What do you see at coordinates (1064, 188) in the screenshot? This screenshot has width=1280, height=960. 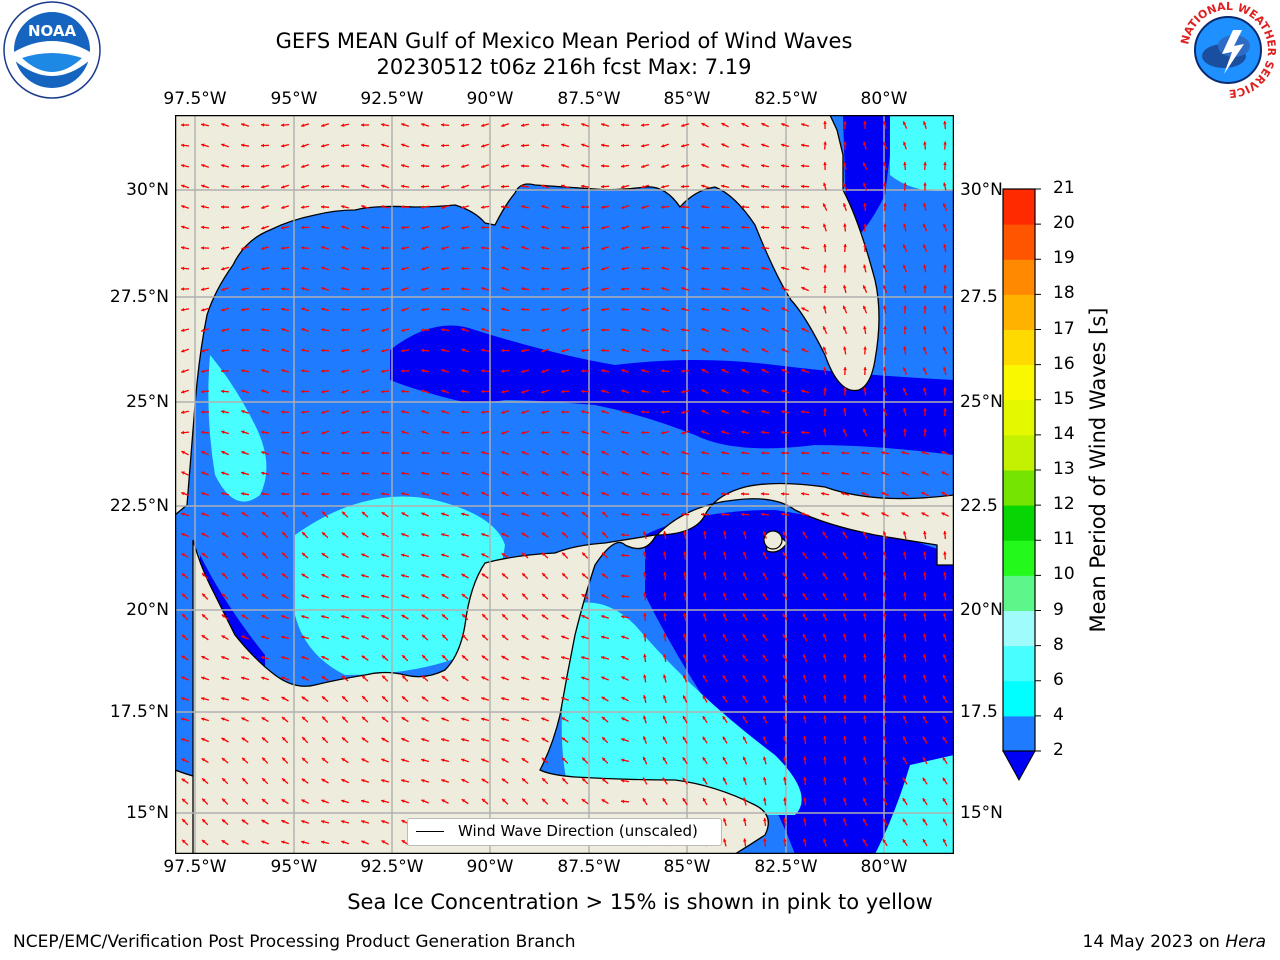 I see `colorbar-tick-label: 21` at bounding box center [1064, 188].